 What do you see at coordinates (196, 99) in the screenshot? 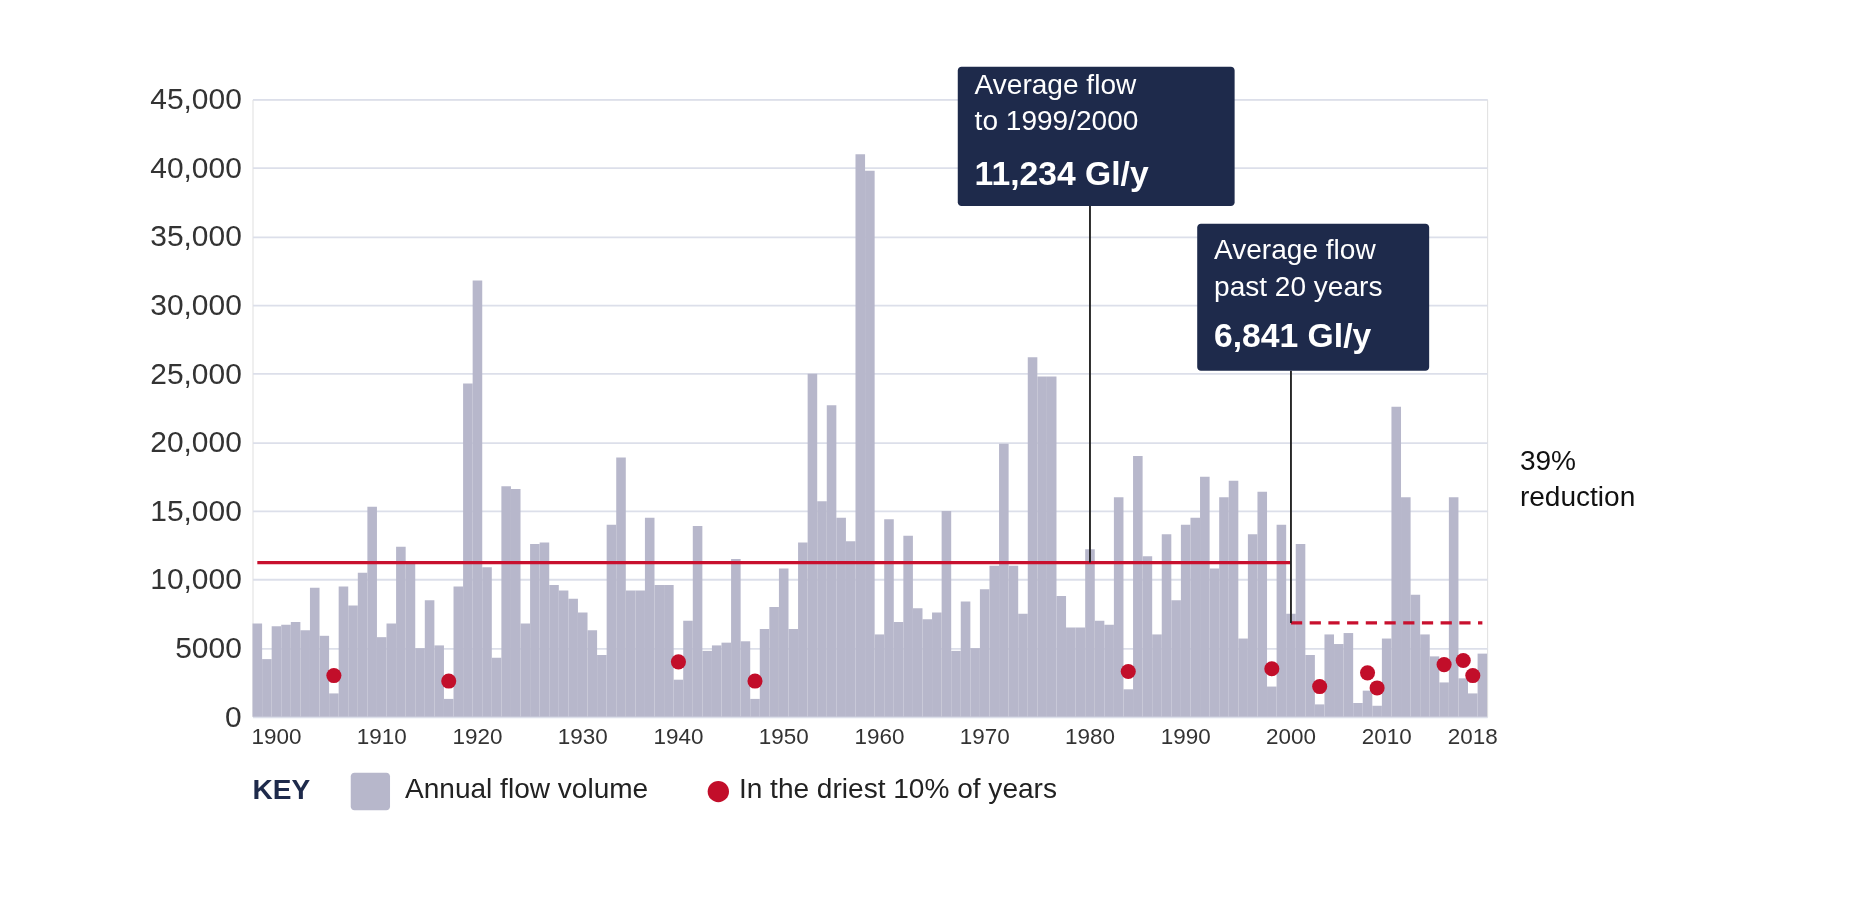
I see `y-tick-label: 45,000` at bounding box center [196, 99].